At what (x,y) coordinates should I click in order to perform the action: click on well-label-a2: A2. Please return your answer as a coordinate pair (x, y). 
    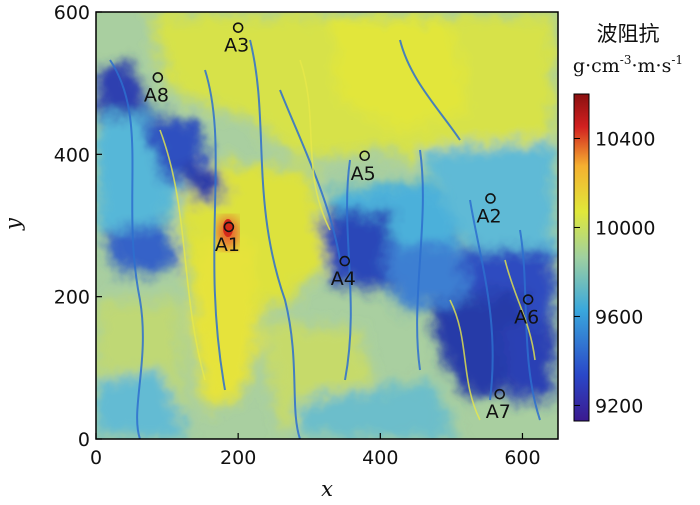
    Looking at the image, I should click on (488, 216).